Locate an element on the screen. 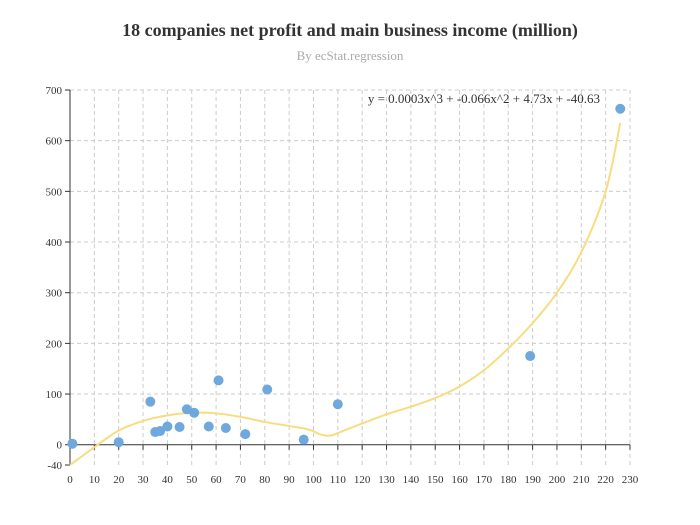 The width and height of the screenshot is (700, 525). x-tick-label: 170 is located at coordinates (484, 480).